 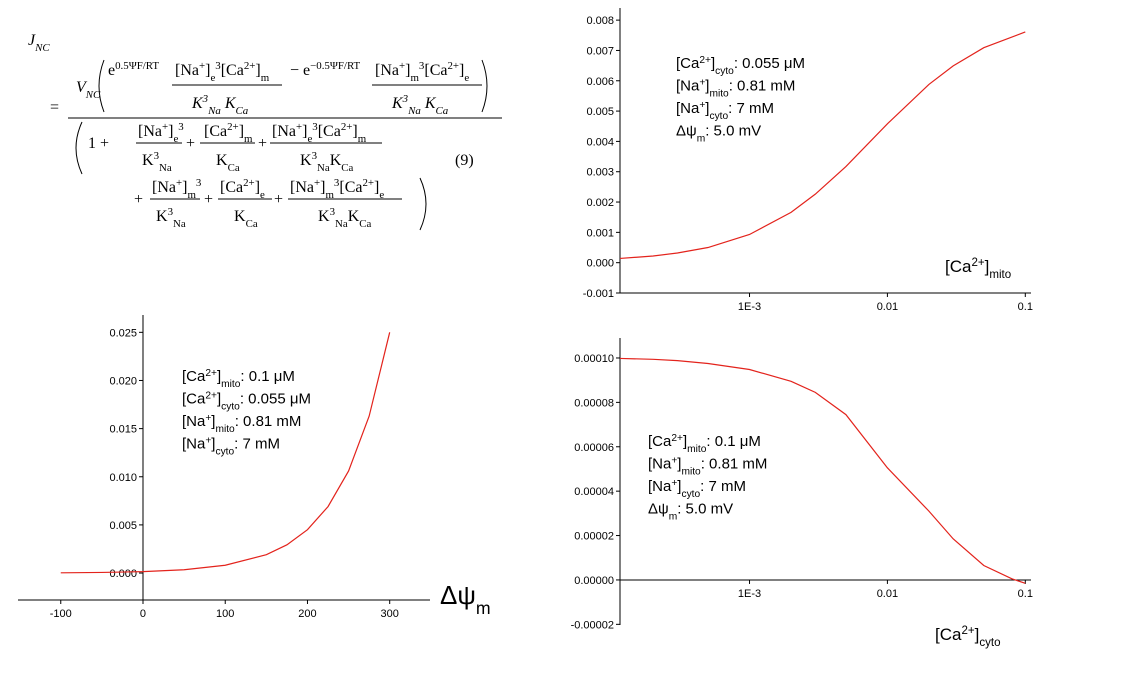 I want to click on equation-term: [Ca2+]m, so click(x=228, y=133).